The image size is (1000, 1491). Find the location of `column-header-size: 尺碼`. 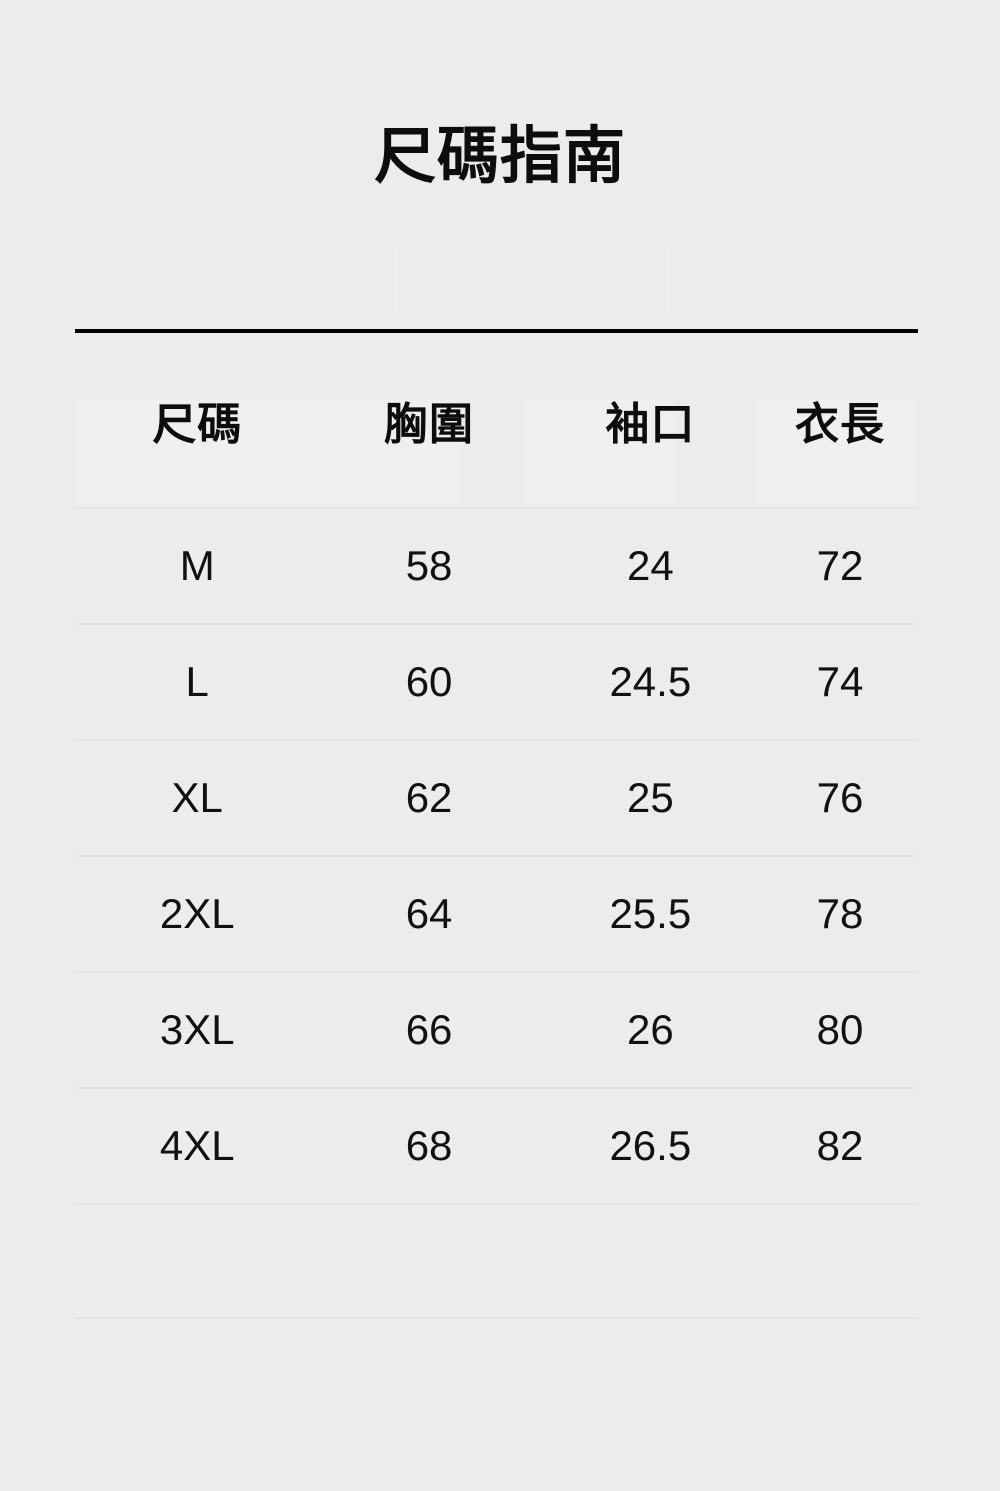

column-header-size: 尺碼 is located at coordinates (197, 421).